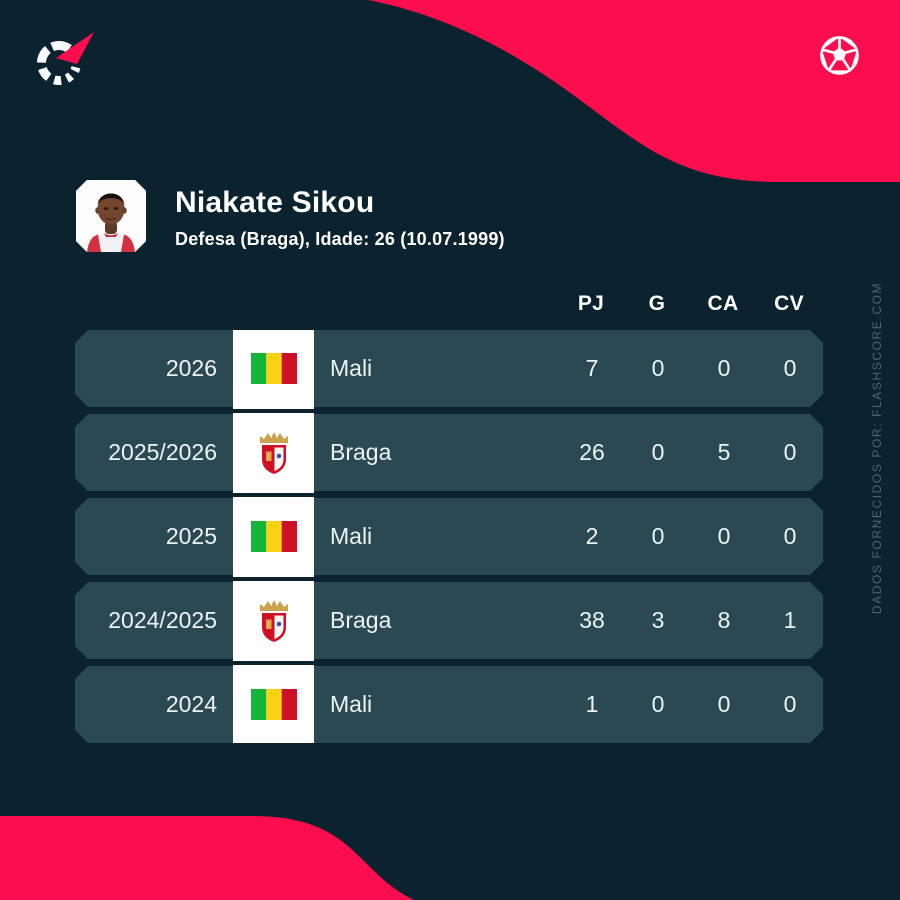 This screenshot has width=900, height=900. Describe the element at coordinates (592, 620) in the screenshot. I see `stat-pj: 38` at that location.